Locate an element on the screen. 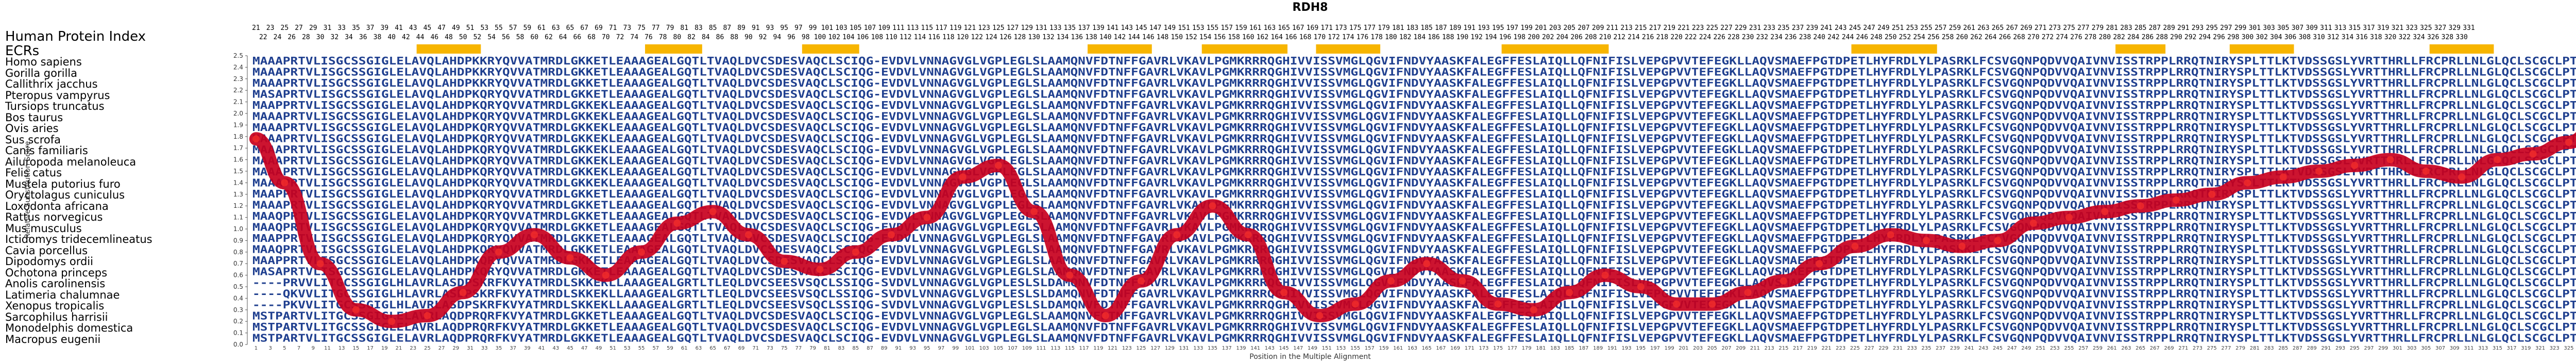 Image resolution: width=2576 pixels, height=361 pixels. hpi-number: 200 is located at coordinates (1533, 37).